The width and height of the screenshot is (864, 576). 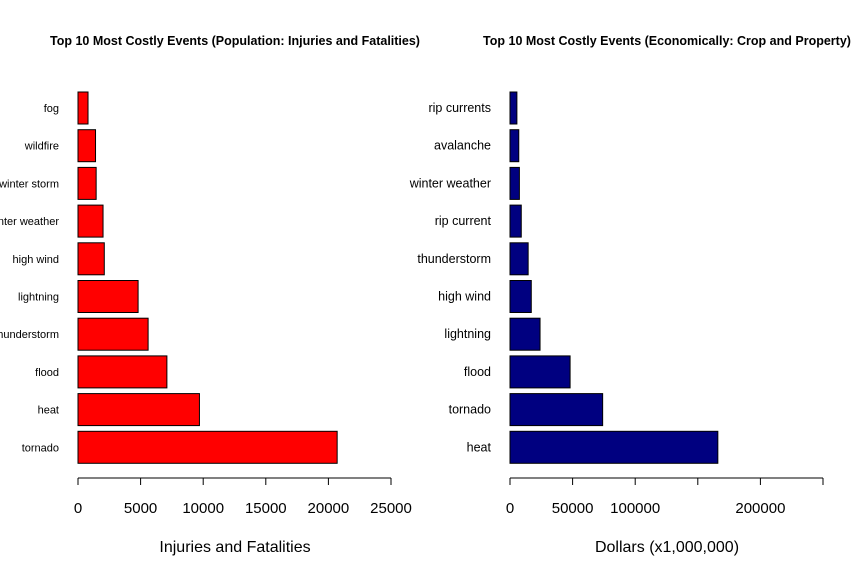 What do you see at coordinates (573, 508) in the screenshot?
I see `tick-label-economic-1: 50000` at bounding box center [573, 508].